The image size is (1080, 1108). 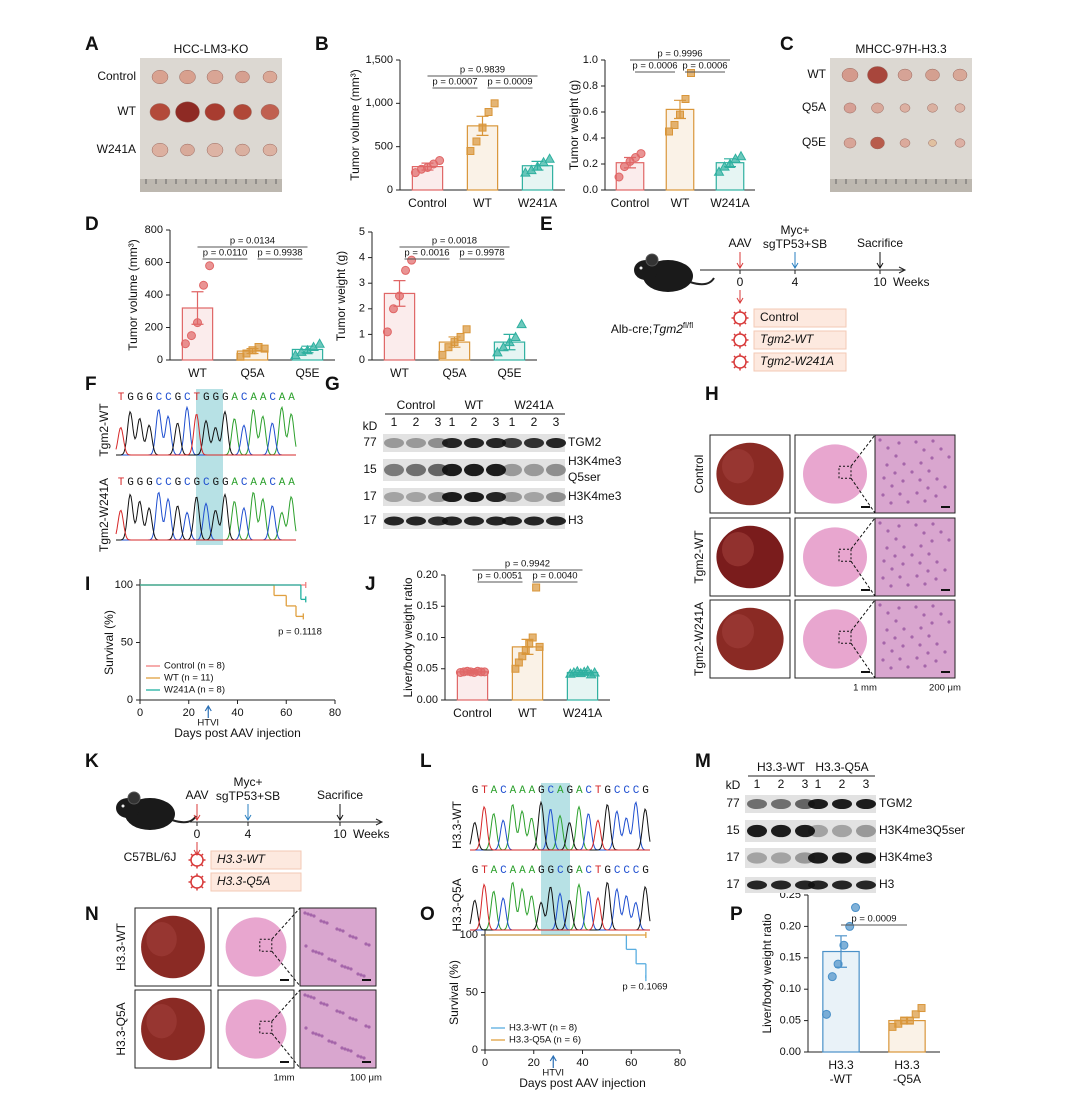 What do you see at coordinates (154, 295) in the screenshot?
I see `y-tick-label: 400` at bounding box center [154, 295].